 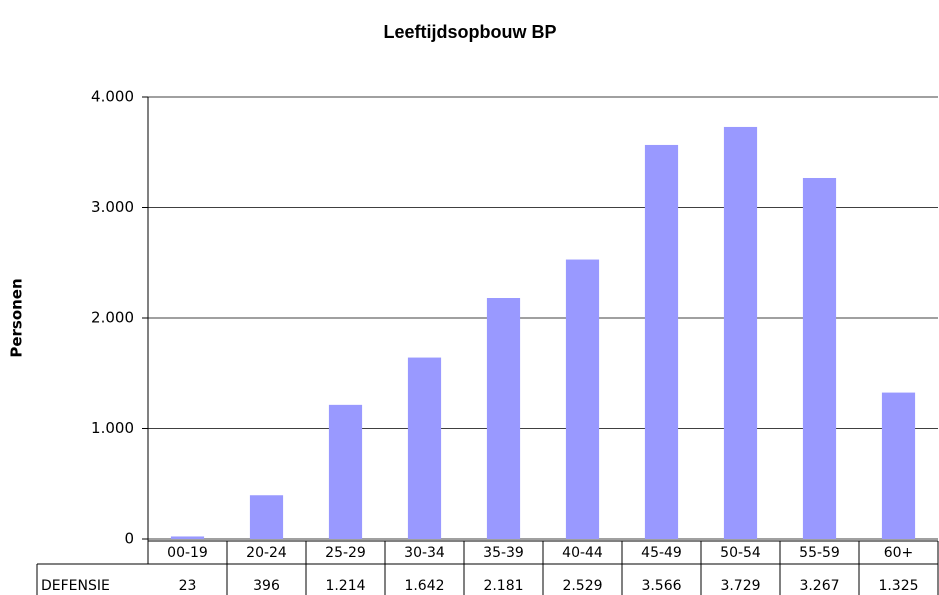 What do you see at coordinates (112, 97) in the screenshot?
I see `y-tick-label: 4.000` at bounding box center [112, 97].